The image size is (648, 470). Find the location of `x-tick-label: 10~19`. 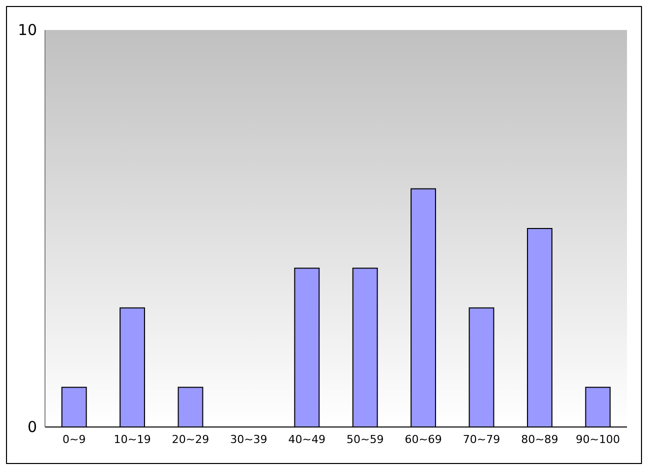

x-tick-label: 10~19 is located at coordinates (132, 439).